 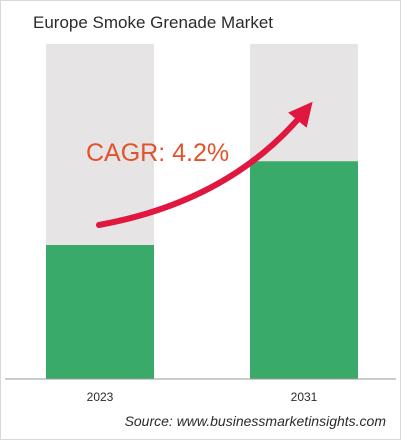 What do you see at coordinates (255, 421) in the screenshot?
I see `source-note: Source: www.businessmarketinsights.com` at bounding box center [255, 421].